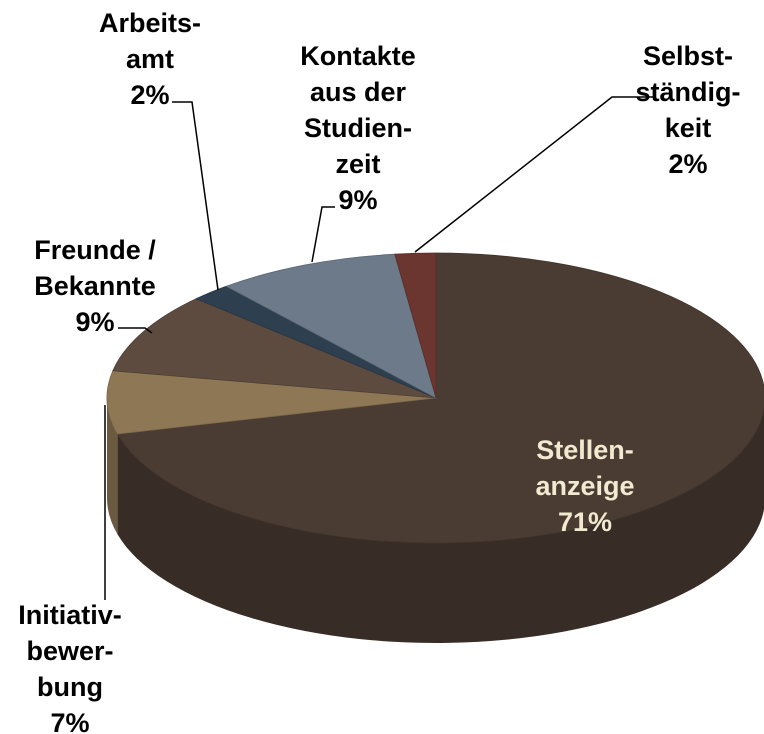 The width and height of the screenshot is (764, 734). I want to click on slice-label: Stellen- anzeige 71%, so click(584, 486).